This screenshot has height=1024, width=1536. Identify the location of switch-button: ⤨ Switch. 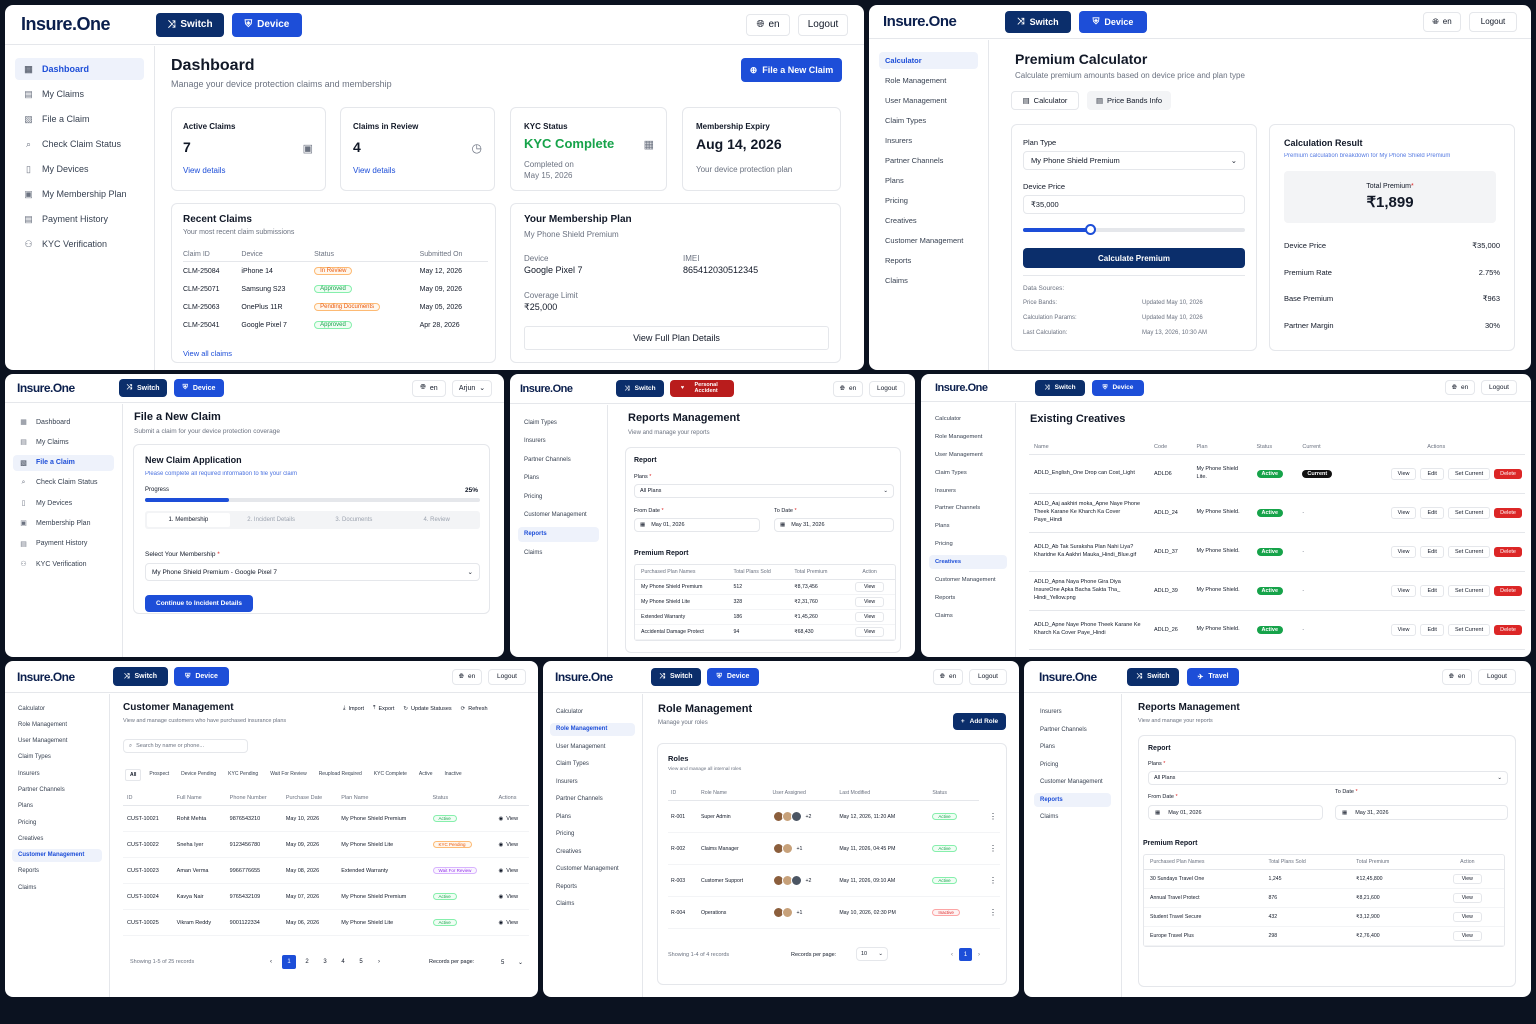
(1153, 676).